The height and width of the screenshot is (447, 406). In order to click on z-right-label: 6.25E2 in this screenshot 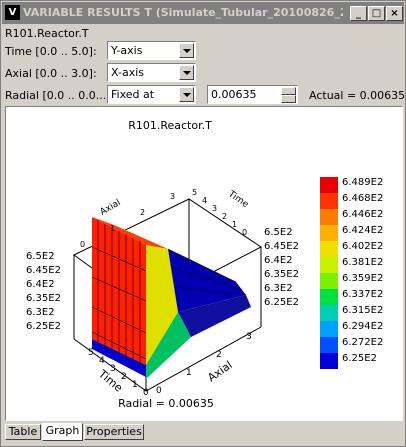, I will do `click(281, 302)`.